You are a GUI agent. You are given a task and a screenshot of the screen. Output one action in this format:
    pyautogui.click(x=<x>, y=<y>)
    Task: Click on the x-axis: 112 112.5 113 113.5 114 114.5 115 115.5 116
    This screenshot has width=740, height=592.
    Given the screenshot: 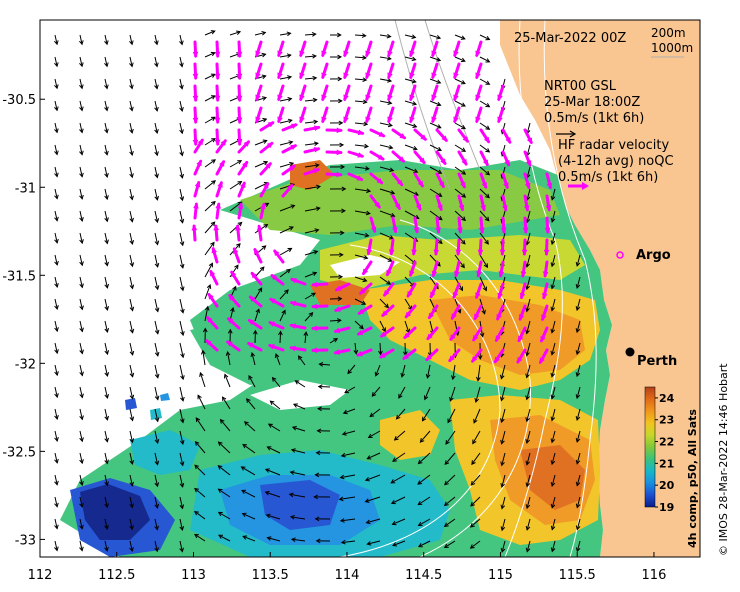 What is the action you would take?
    pyautogui.click(x=347, y=567)
    